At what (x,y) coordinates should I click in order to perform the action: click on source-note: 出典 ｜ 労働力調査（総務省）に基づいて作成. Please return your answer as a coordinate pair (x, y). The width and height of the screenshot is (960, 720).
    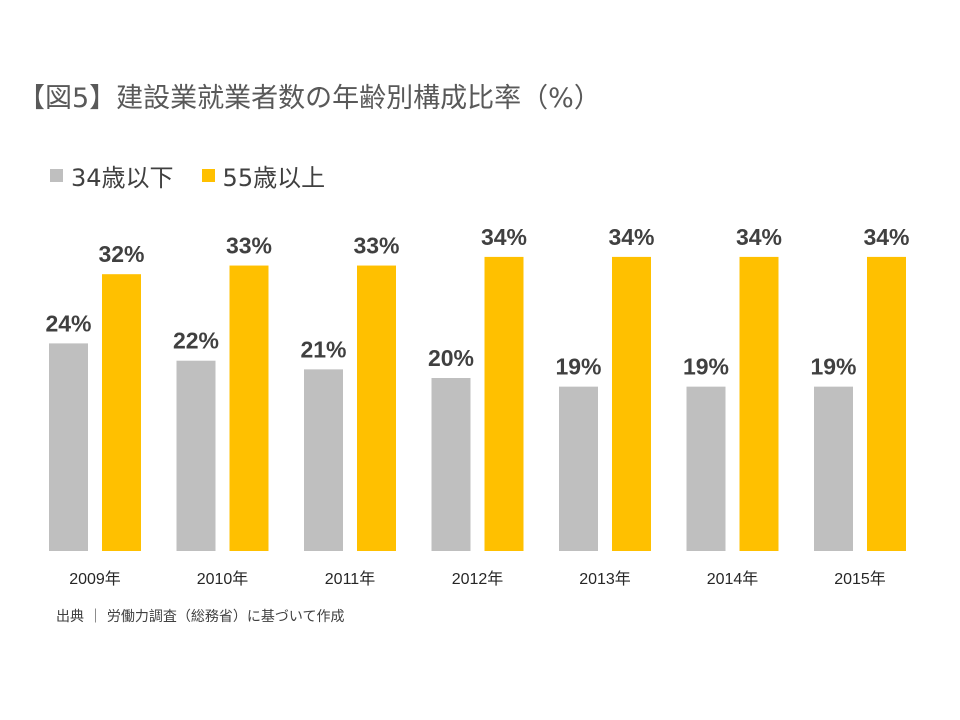
    Looking at the image, I should click on (200, 617).